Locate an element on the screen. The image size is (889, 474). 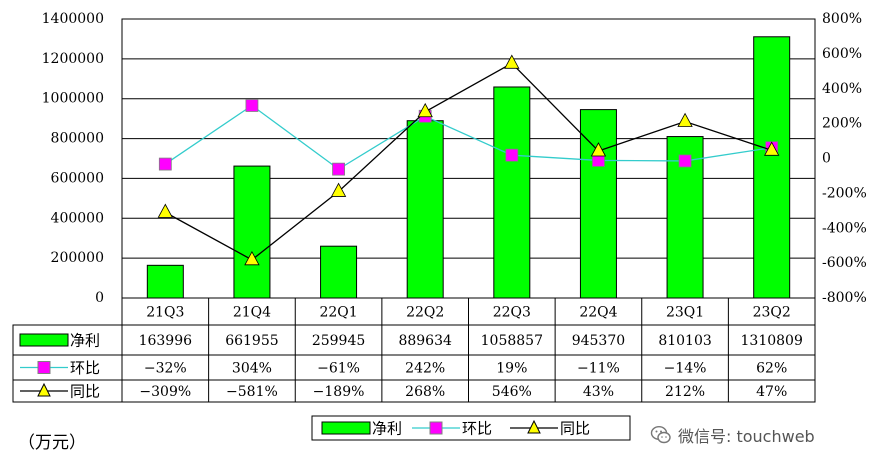
right-axis-ticks: -800% -600% -400% -200% 0 200% 400% 600% 800% is located at coordinates (844, 158).